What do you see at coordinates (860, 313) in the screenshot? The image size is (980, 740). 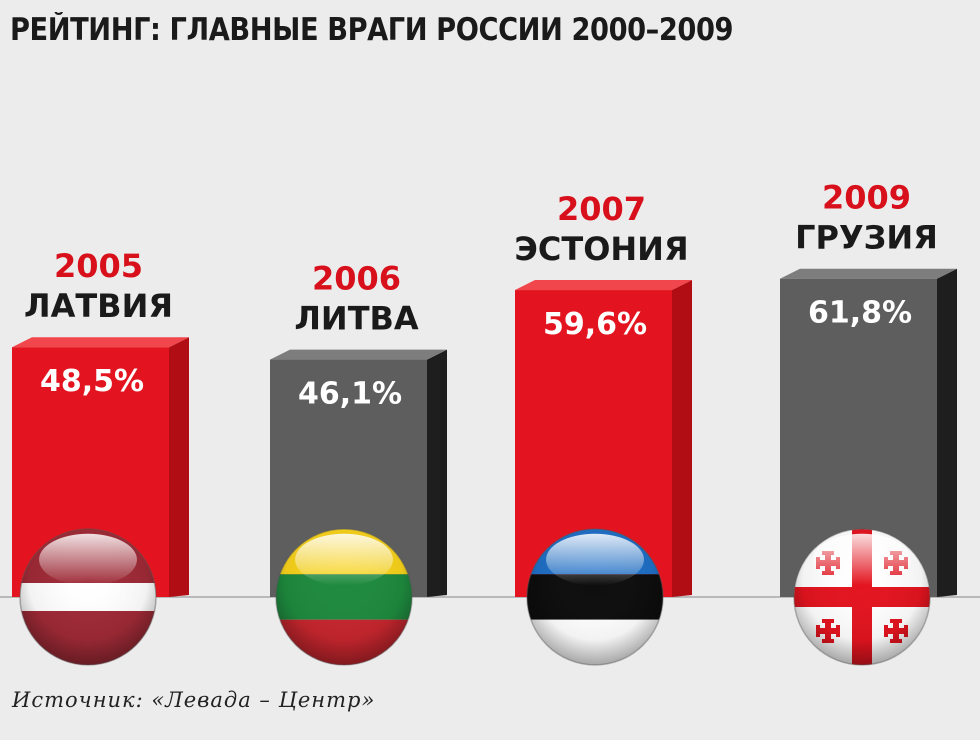 I see `value-label: 61,8%` at bounding box center [860, 313].